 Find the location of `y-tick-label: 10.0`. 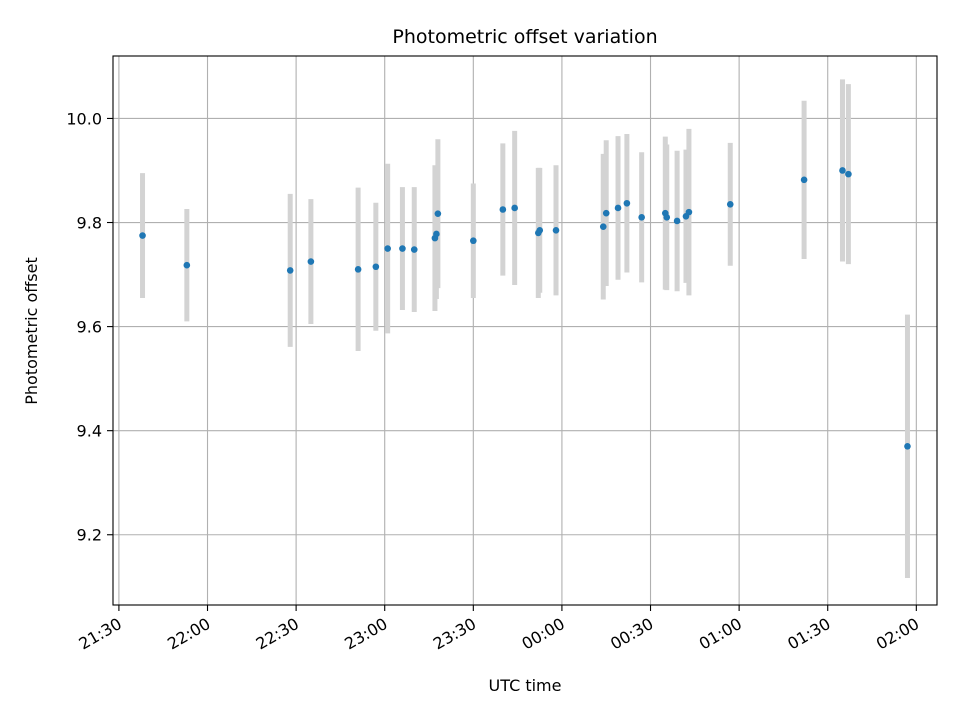

y-tick-label: 10.0 is located at coordinates (84, 118).